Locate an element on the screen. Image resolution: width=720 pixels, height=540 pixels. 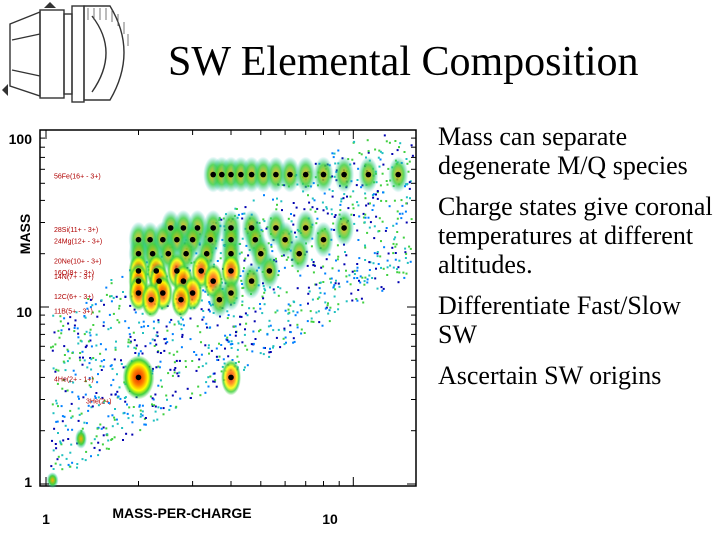
species-annotation: 16O(8+ - 3+) is located at coordinates (74, 273).